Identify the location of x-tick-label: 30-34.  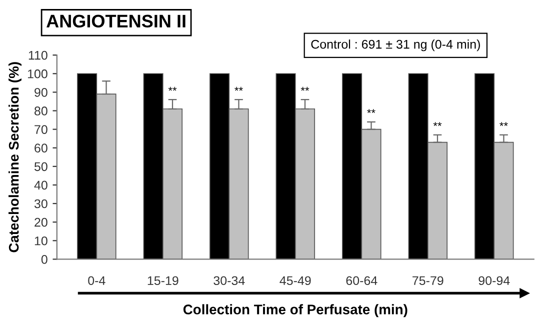
(229, 281).